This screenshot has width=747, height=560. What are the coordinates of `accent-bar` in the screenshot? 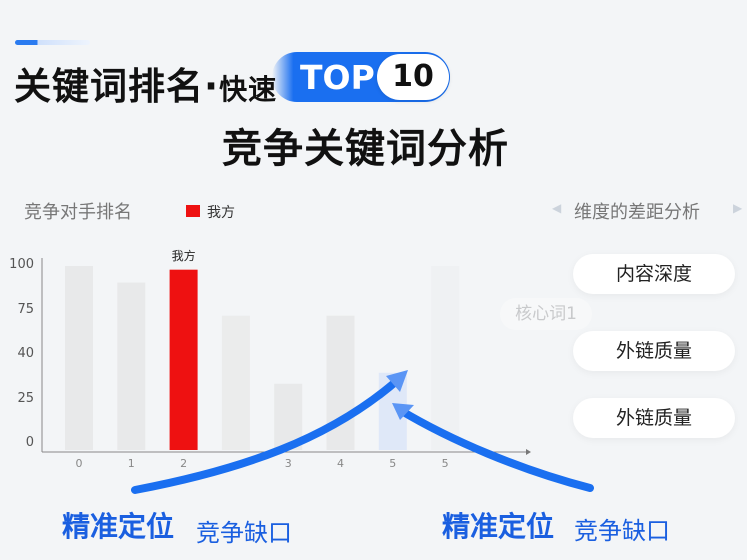 It's located at (52, 42).